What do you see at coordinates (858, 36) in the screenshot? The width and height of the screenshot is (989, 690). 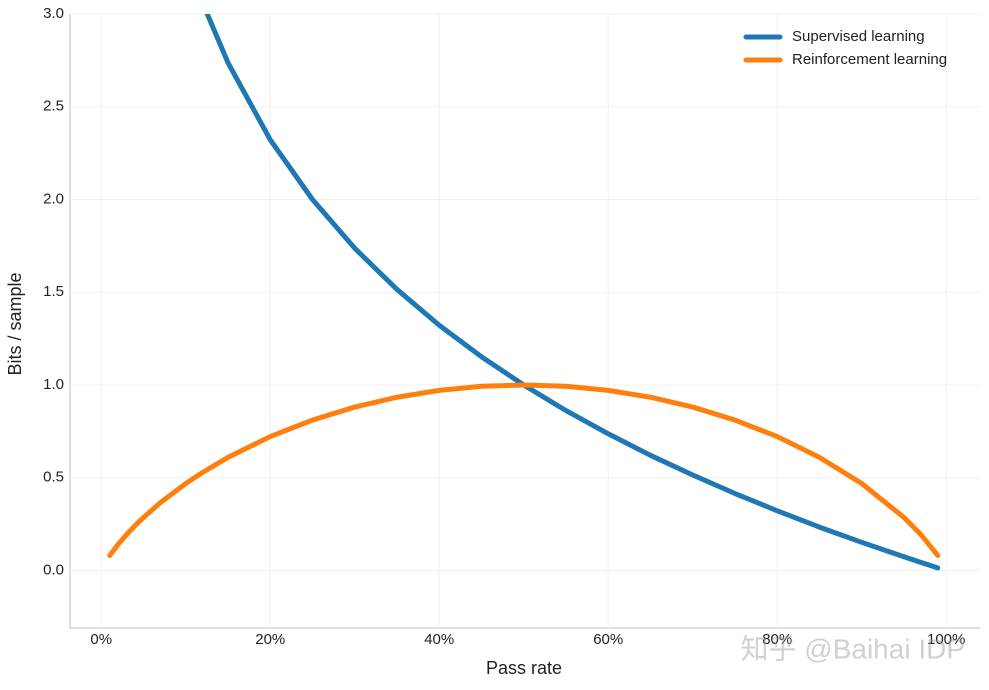 I see `legend-label: Supervised learning` at bounding box center [858, 36].